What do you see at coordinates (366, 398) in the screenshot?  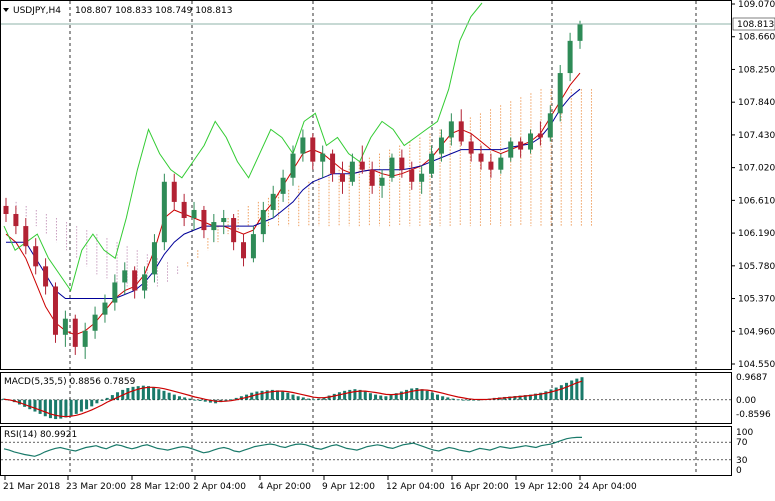 I see `macd-indicator` at bounding box center [366, 398].